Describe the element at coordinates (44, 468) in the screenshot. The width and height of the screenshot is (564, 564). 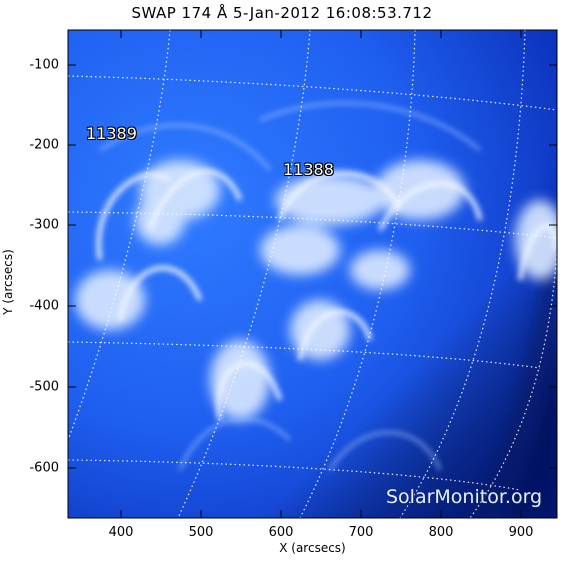
I see `y-tick-label: -600` at that location.